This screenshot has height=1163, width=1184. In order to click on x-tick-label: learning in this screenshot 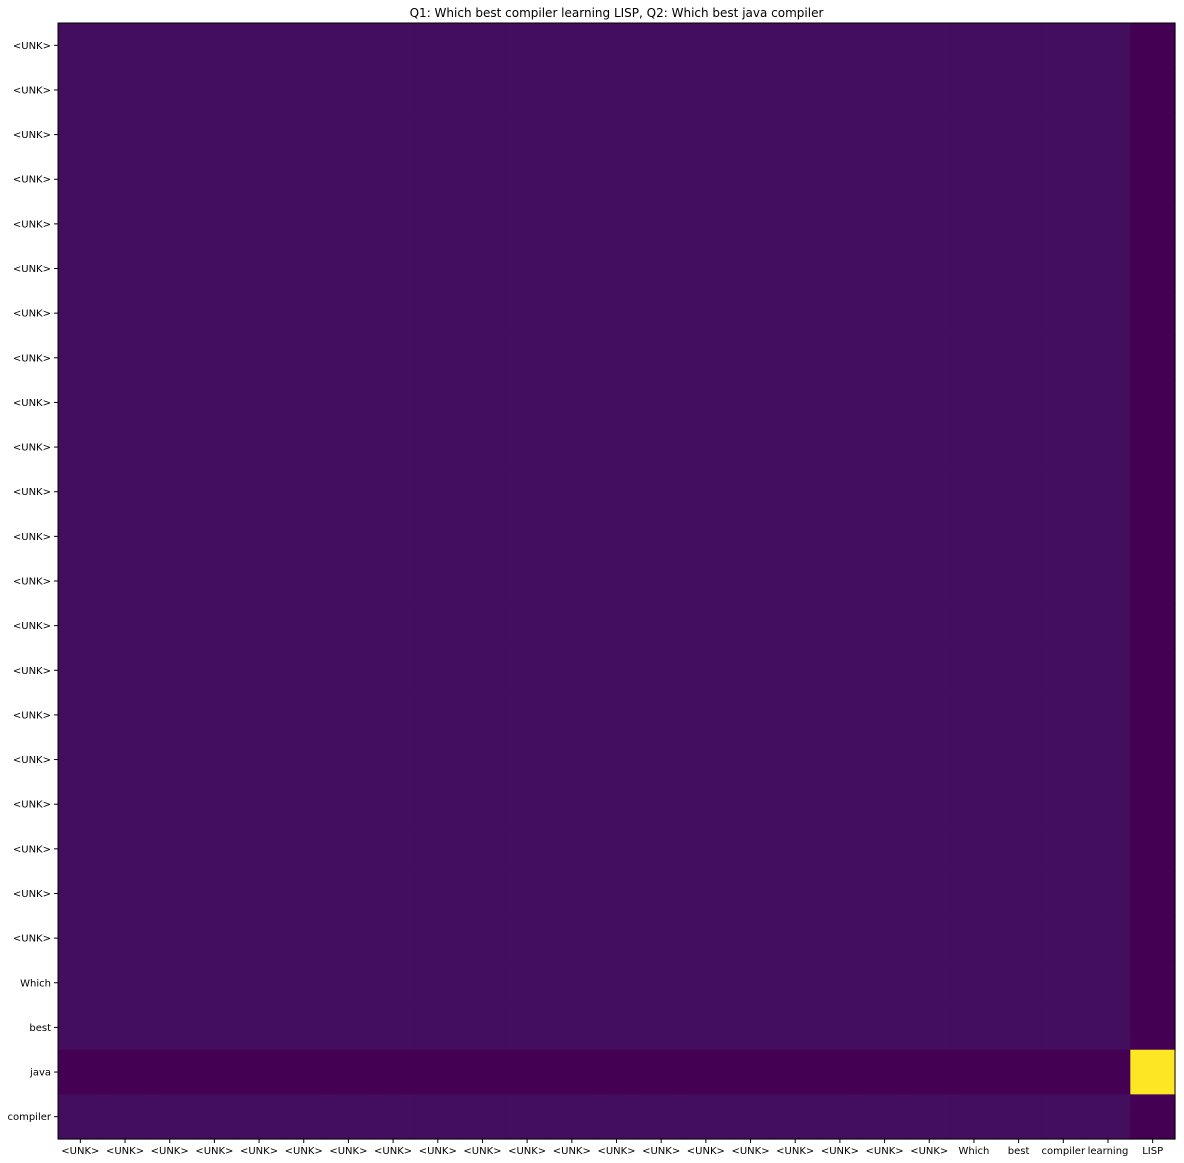, I will do `click(1108, 1151)`.